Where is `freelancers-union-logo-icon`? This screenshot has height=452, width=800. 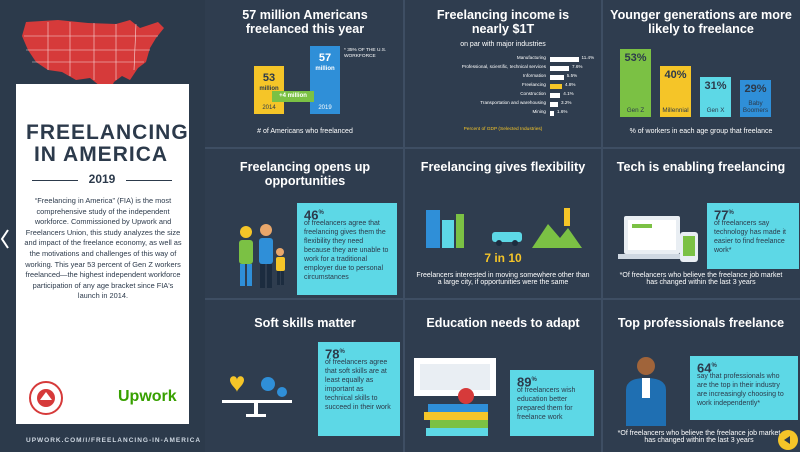
freelancers-union-logo-icon is located at coordinates (46, 398).